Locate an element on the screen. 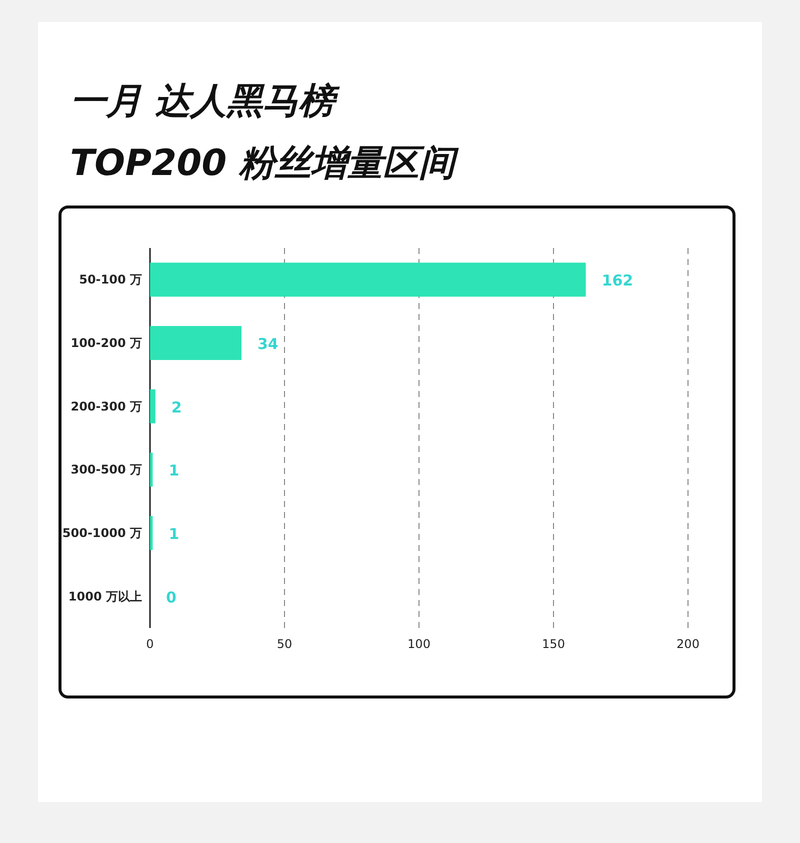 The height and width of the screenshot is (843, 800). data-label: 0 is located at coordinates (171, 597).